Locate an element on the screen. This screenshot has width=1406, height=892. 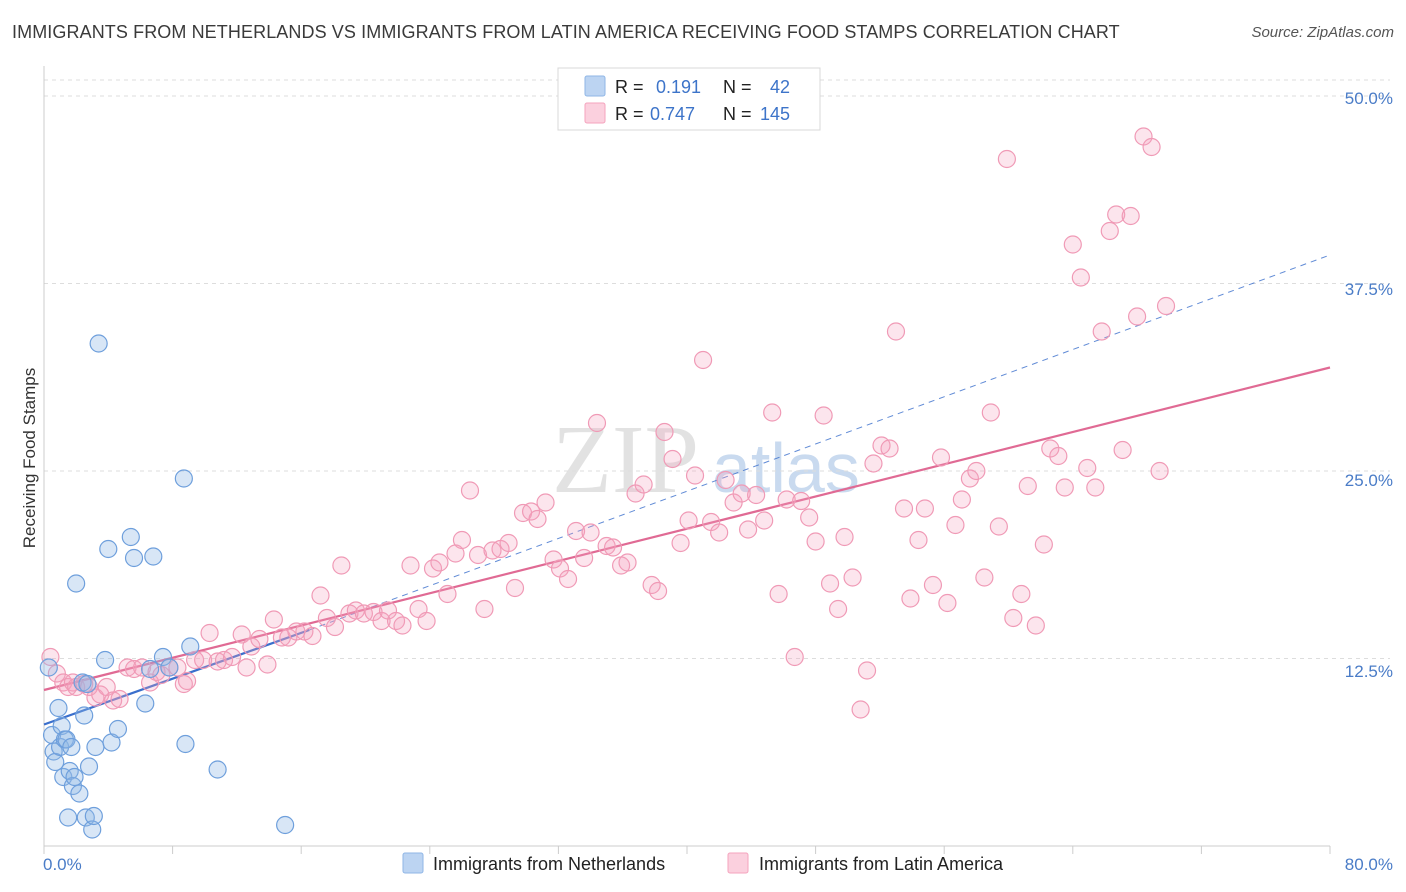
y-tick-label-37-5: 37.5% is located at coordinates (1369, 289).